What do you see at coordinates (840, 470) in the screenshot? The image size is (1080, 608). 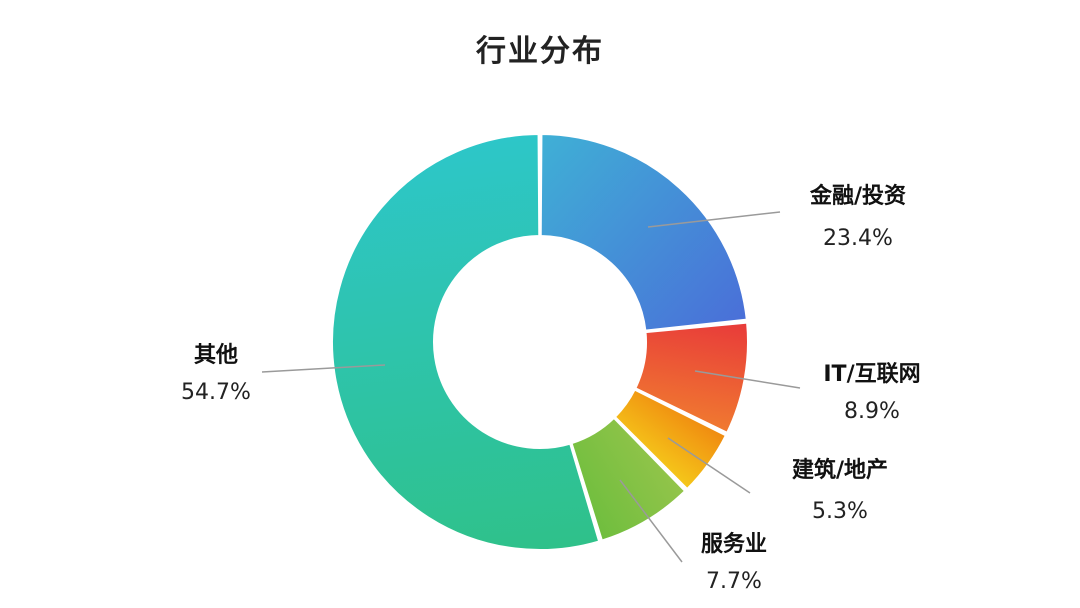 I see `label-name-construction: 建筑/地产` at bounding box center [840, 470].